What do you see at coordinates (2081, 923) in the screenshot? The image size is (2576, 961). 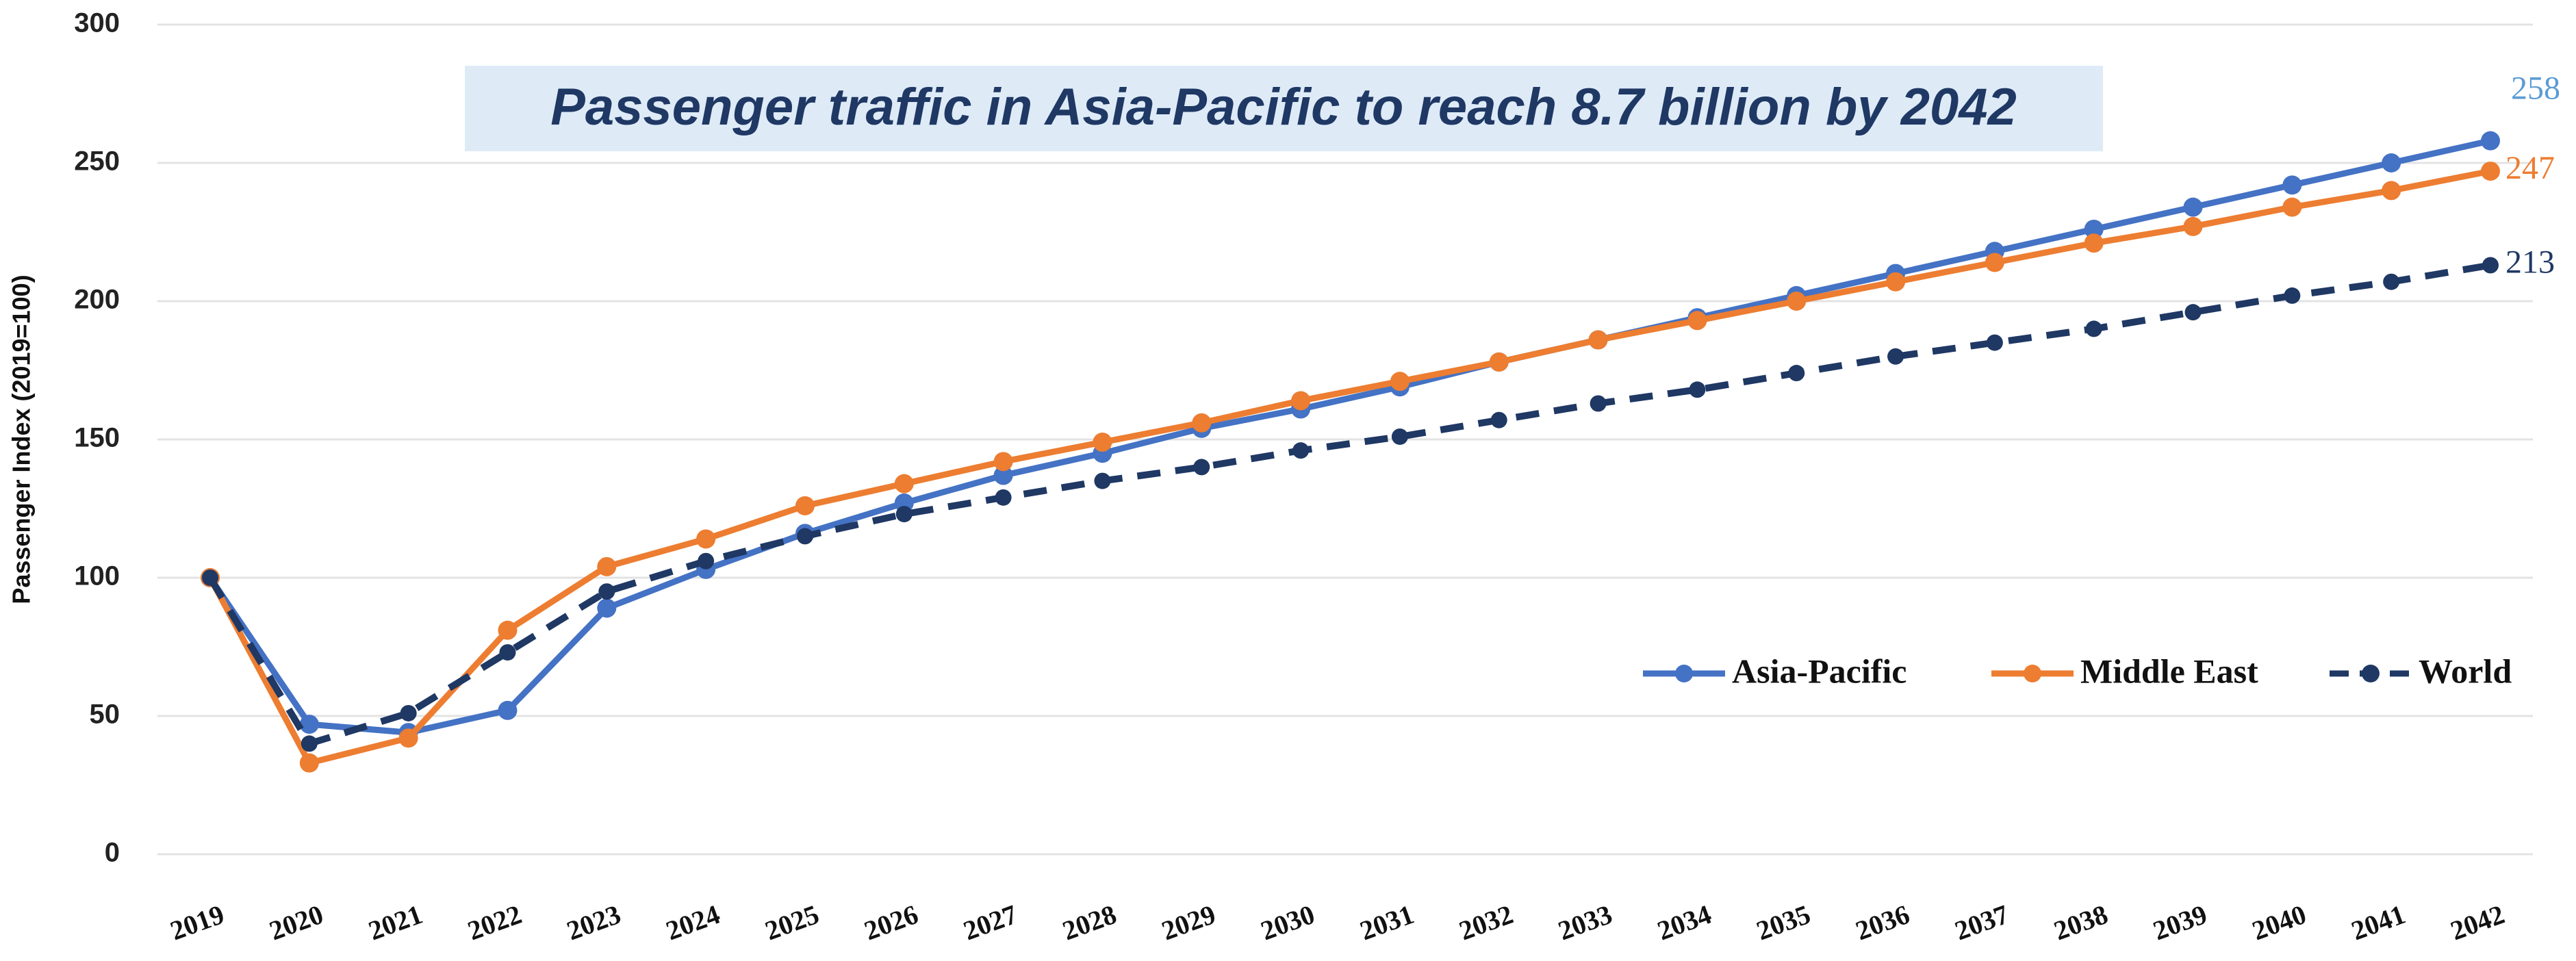 I see `x-tick-label: 2038` at bounding box center [2081, 923].